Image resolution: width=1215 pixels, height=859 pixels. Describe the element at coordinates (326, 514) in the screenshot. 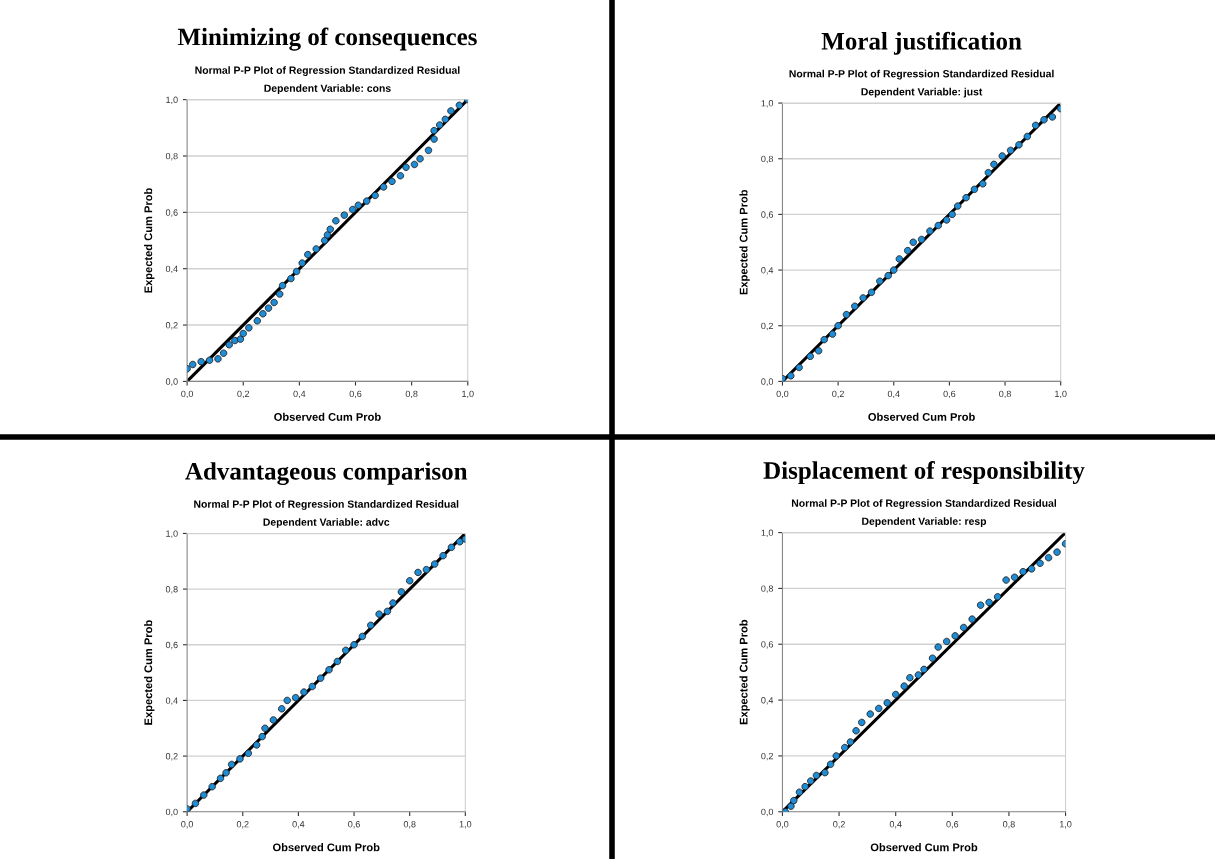

I see `chart-subtitle: Normal P-P Plot of Regression Standardized Residual Dependent Variable: advc` at that location.